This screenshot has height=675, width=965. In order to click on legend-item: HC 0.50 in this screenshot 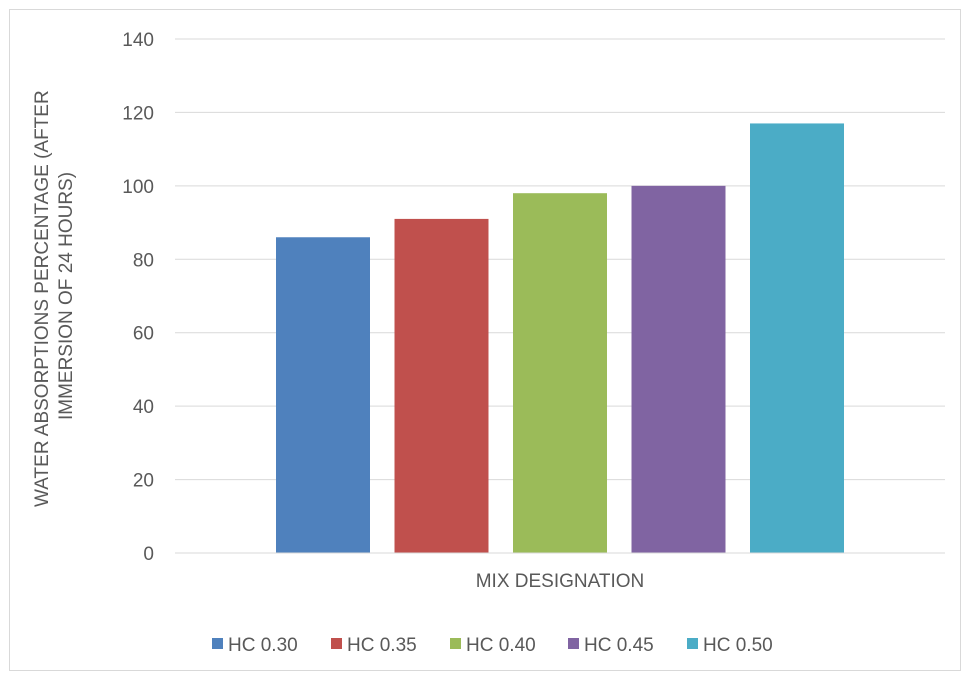, I will do `click(730, 645)`.